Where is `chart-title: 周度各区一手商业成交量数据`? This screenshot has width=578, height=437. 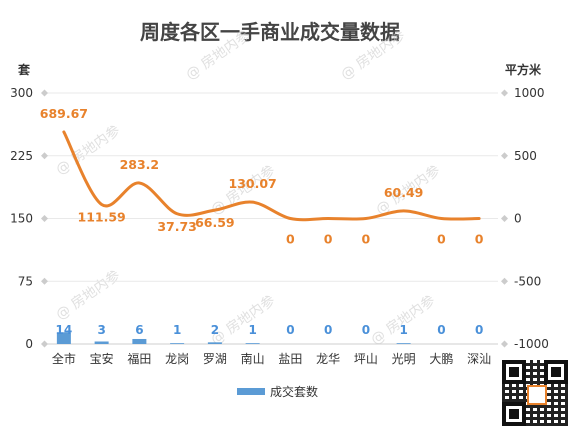
chart-title: 周度各区一手商业成交量数据 is located at coordinates (270, 32).